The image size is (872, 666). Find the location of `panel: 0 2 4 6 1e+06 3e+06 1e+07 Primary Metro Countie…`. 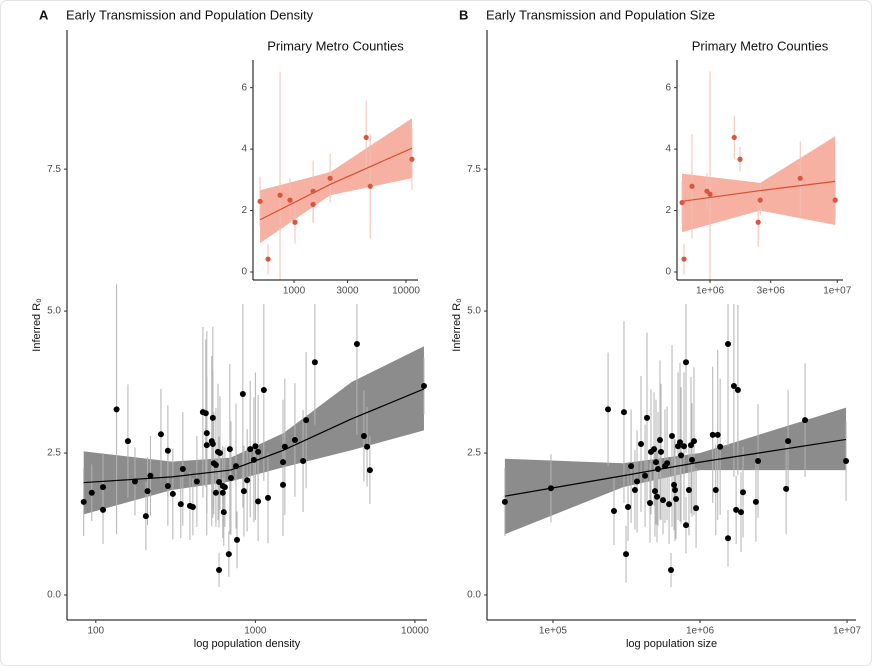

panel: 0 2 4 6 1e+06 3e+06 1e+07 Primary Metro Countie… is located at coordinates (750, 169).